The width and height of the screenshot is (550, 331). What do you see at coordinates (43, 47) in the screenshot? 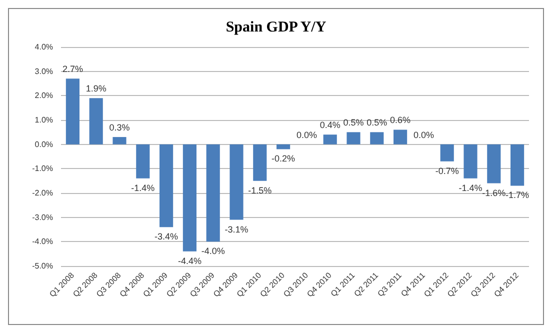
I see `y-tick-label: 4.0%` at bounding box center [43, 47].